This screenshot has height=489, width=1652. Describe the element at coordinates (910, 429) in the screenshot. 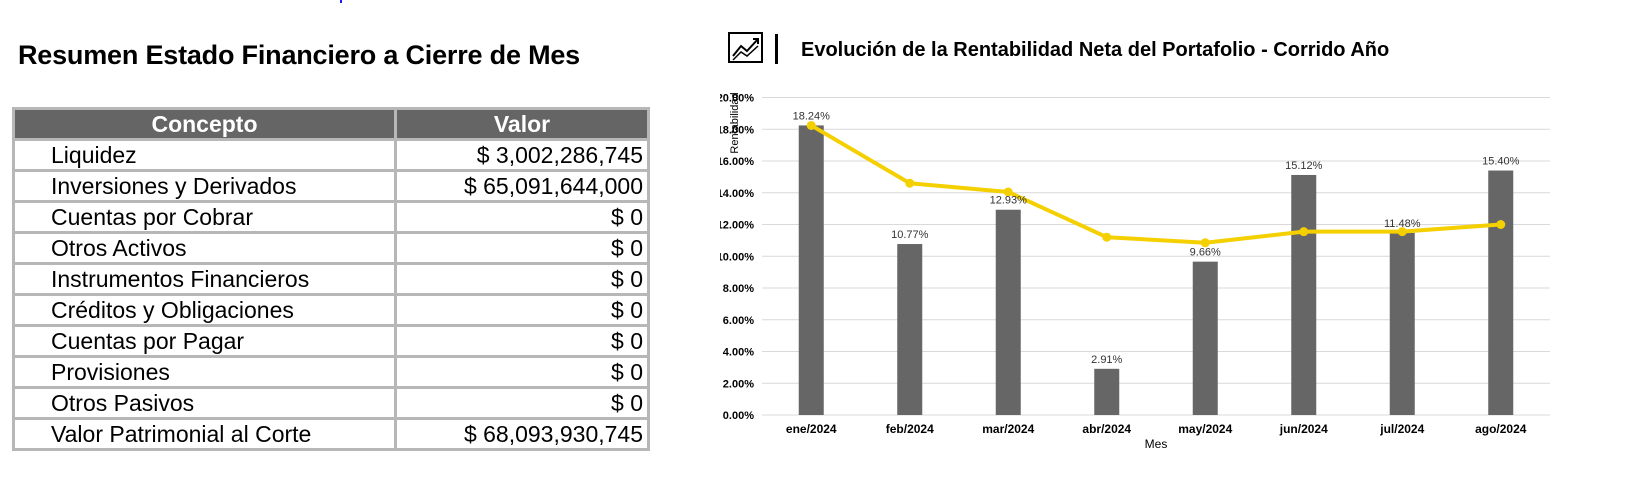

I see `x-tick-label: feb/2024` at that location.